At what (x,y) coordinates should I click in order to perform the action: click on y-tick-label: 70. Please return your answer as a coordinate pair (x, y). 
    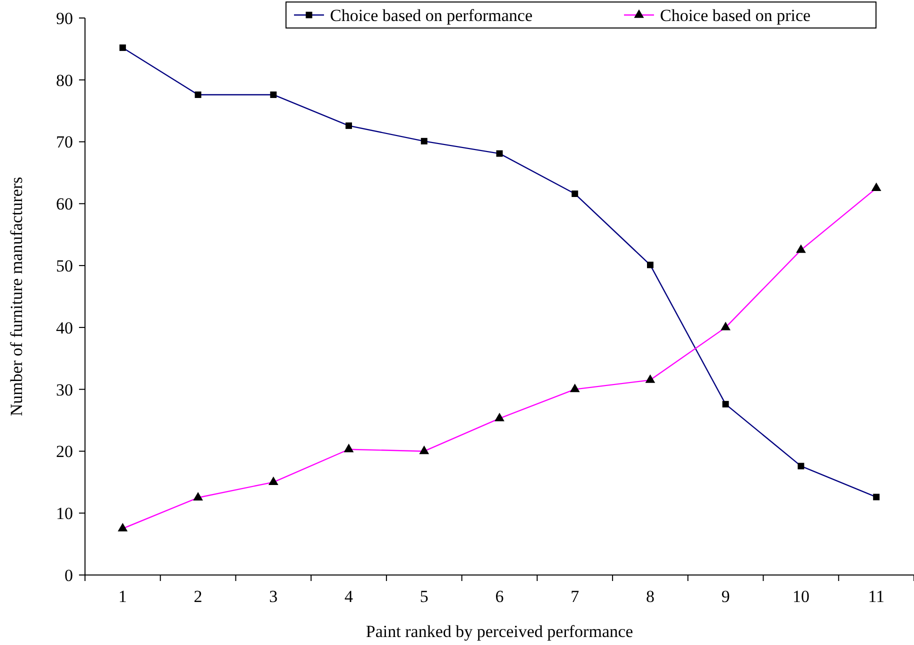
    Looking at the image, I should click on (64, 142).